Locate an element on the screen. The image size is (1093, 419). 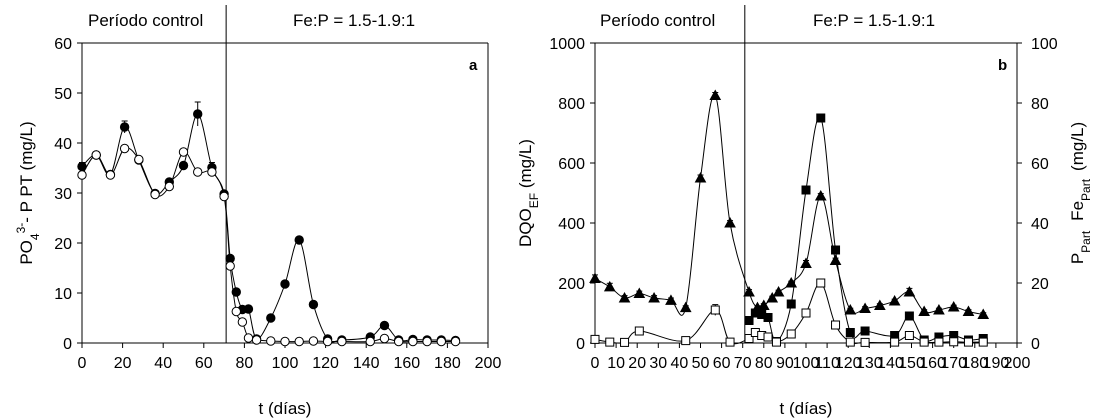
panel-b-x-tick-label: 180 is located at coordinates (974, 363).